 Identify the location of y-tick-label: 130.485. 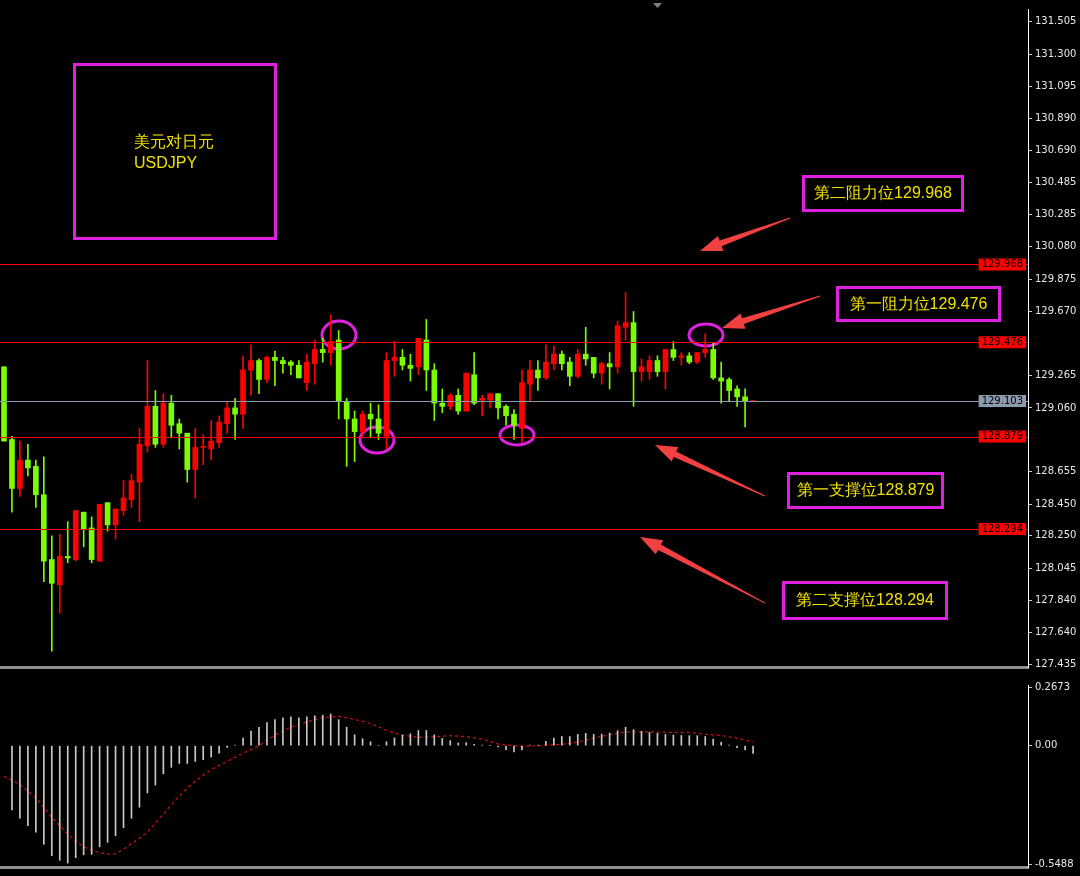
(1056, 182).